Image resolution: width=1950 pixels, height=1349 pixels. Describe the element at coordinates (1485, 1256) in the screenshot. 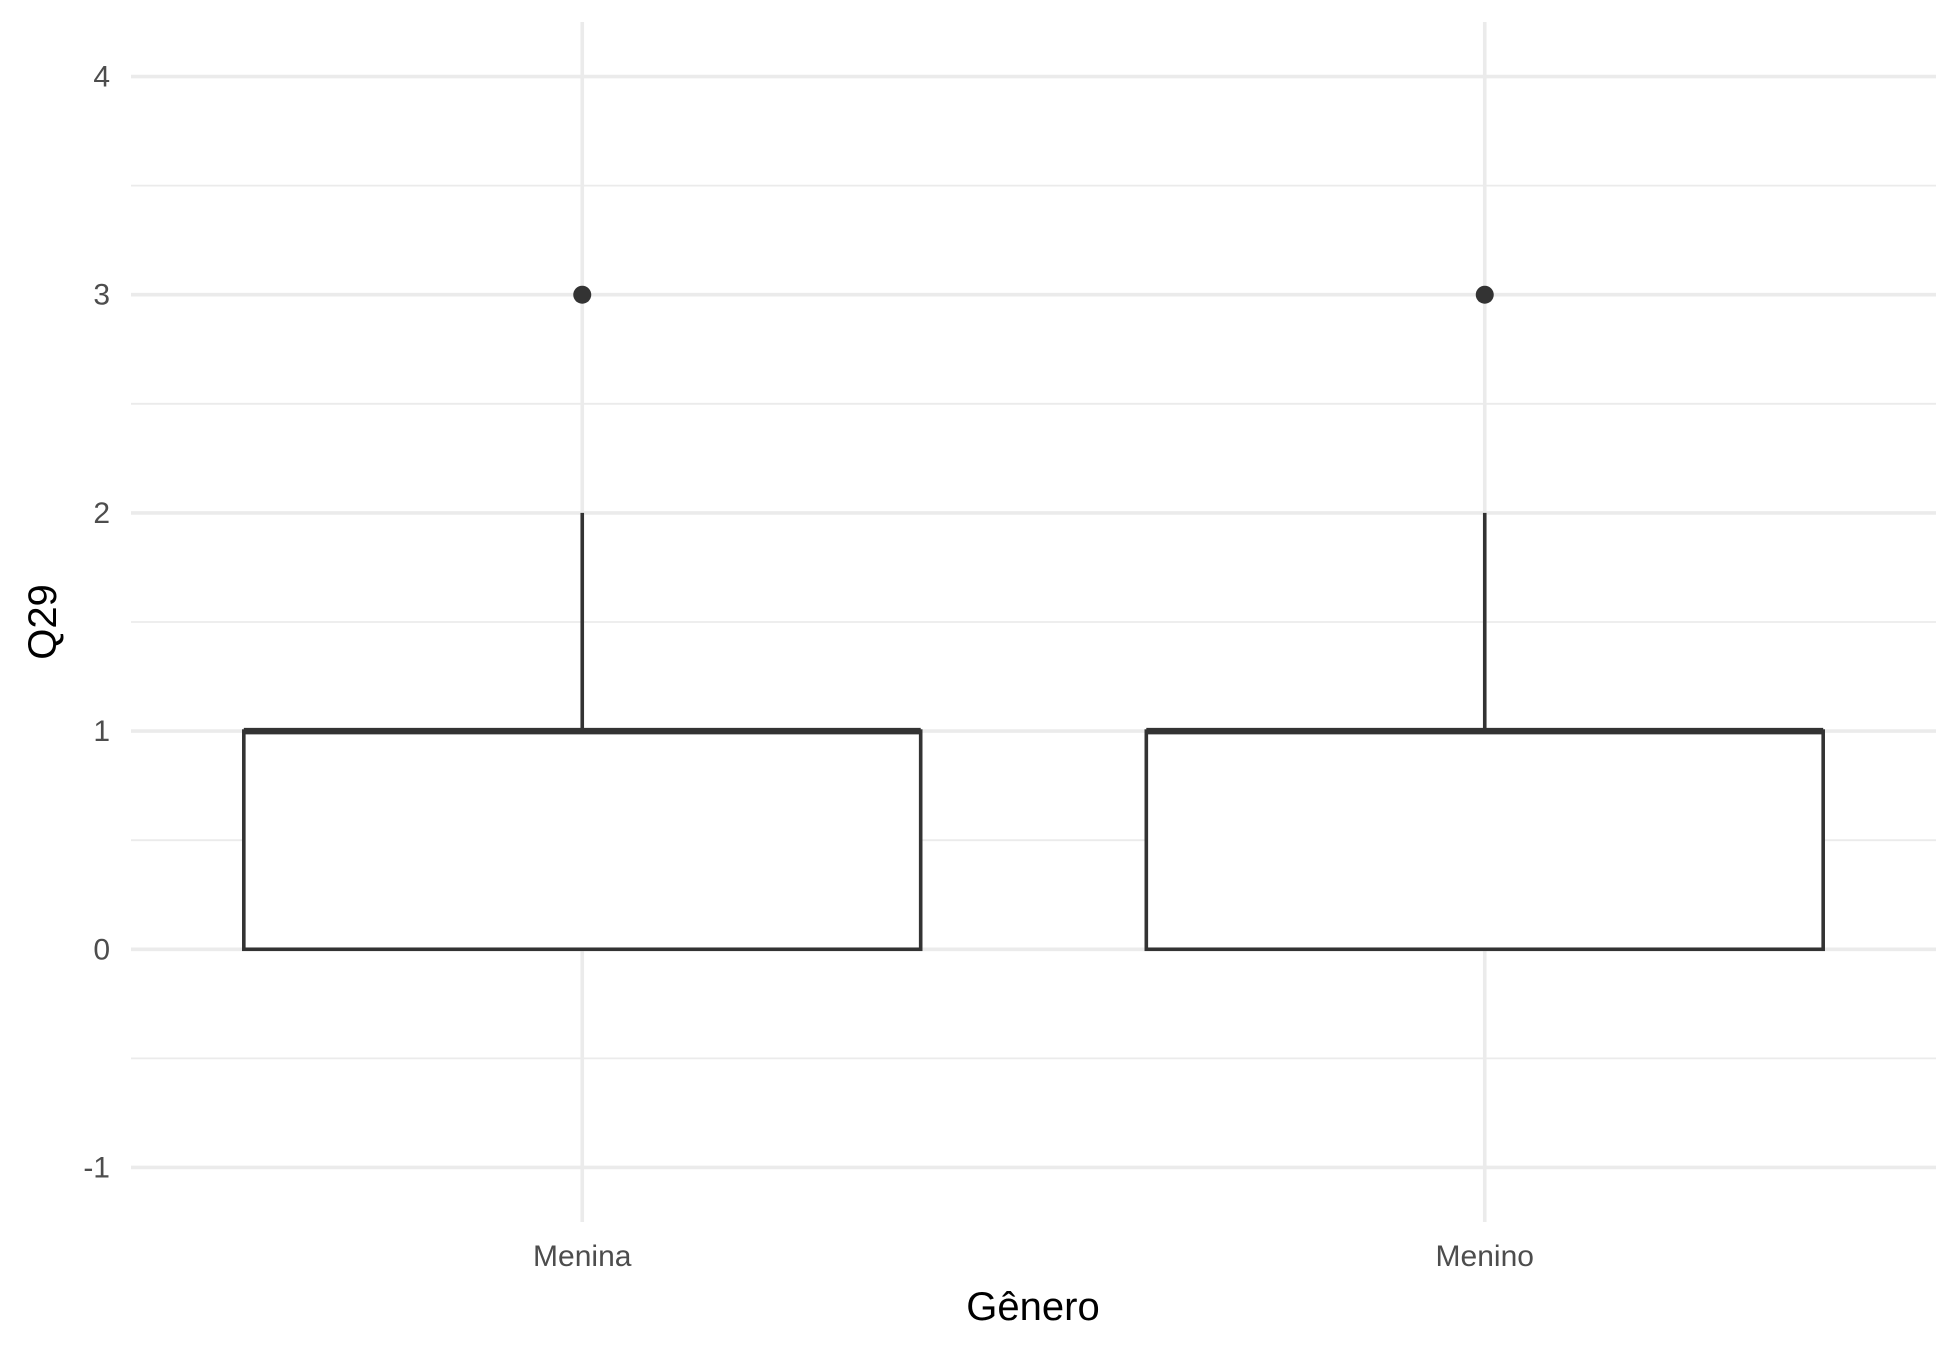

I see `x-tick-label: Menino` at that location.